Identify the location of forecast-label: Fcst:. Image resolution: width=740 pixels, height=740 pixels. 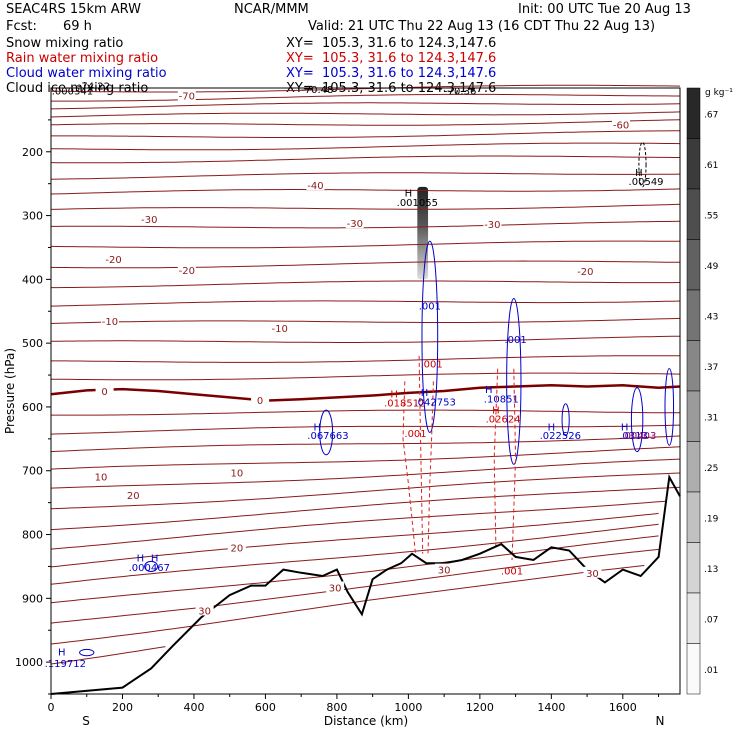
(21, 26).